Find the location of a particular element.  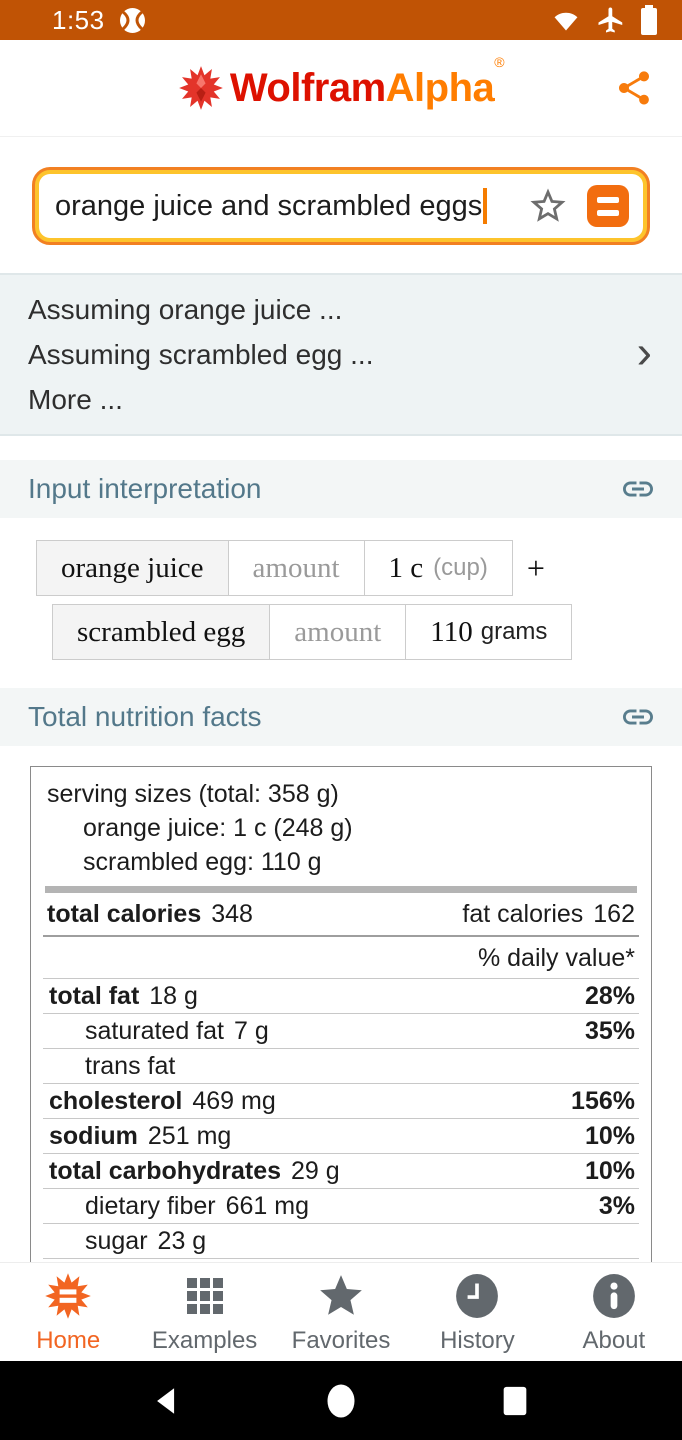

section-header-input-interpretation: Input interpretation is located at coordinates (341, 489).